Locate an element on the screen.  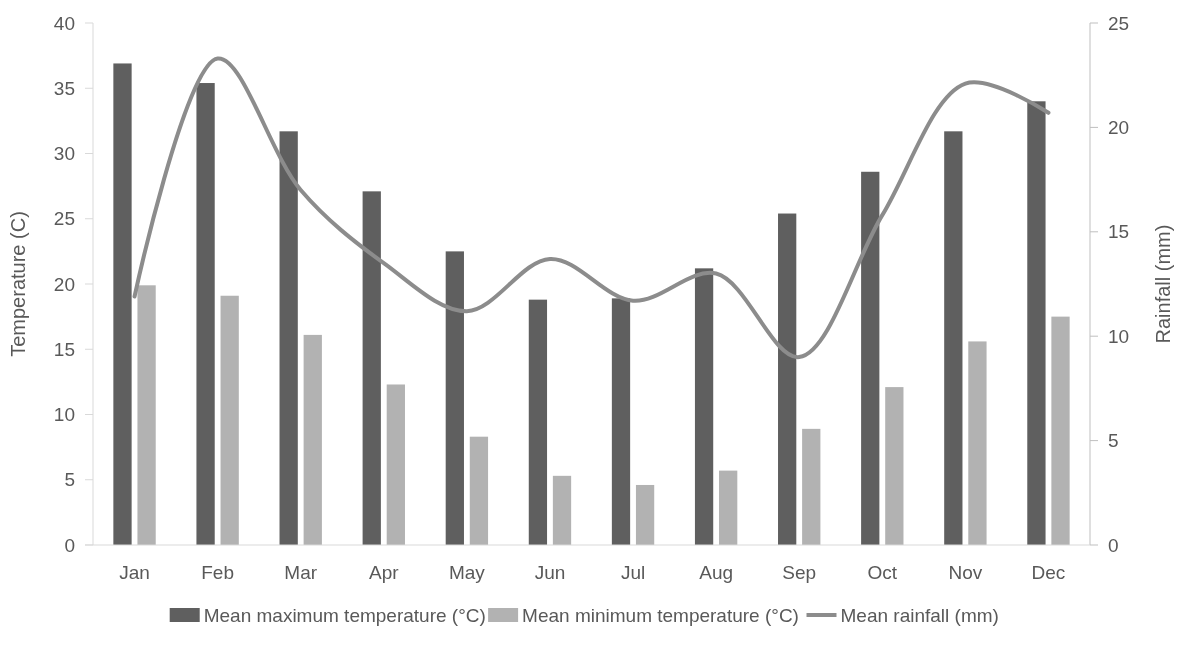
y2-tick-label: 15 is located at coordinates (1119, 232).